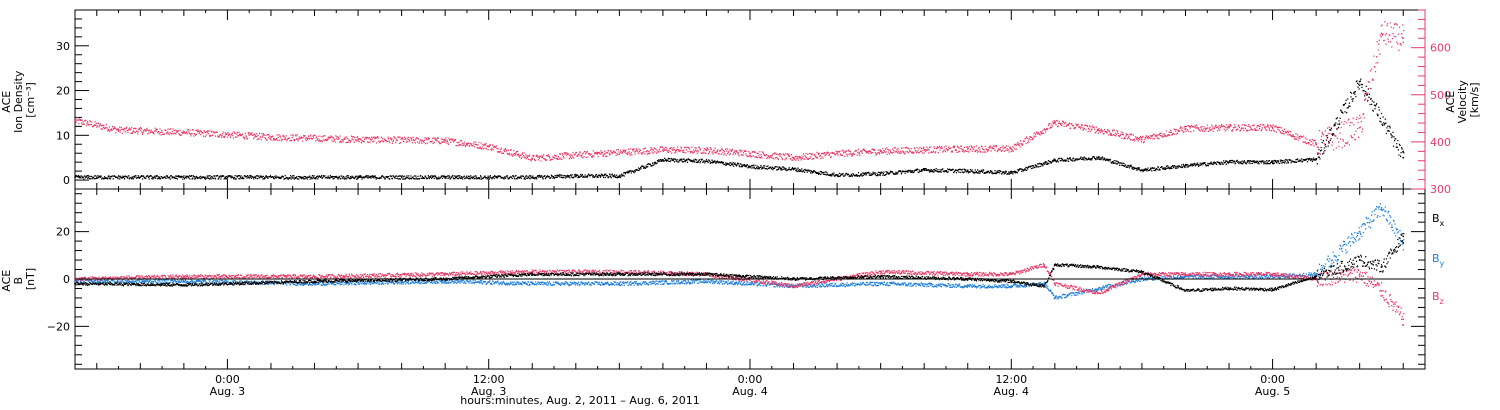 Image resolution: width=1500 pixels, height=410 pixels. What do you see at coordinates (63, 46) in the screenshot?
I see `top-left-tick-label: 30` at bounding box center [63, 46].